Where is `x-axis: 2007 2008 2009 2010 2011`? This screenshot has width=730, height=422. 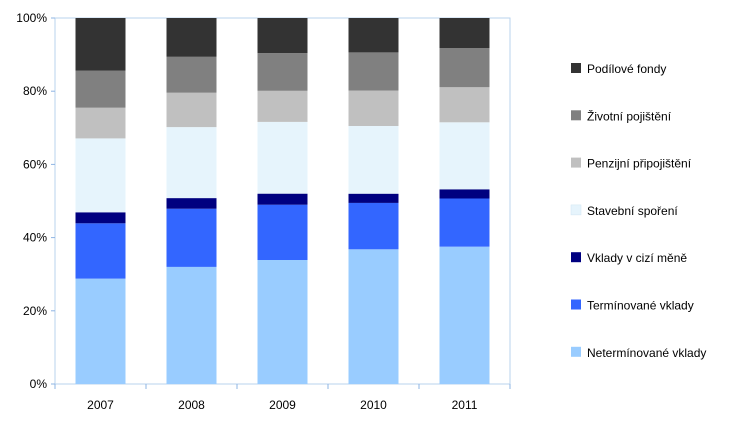 x-axis: 2007 2008 2009 2010 2011 is located at coordinates (282, 398).